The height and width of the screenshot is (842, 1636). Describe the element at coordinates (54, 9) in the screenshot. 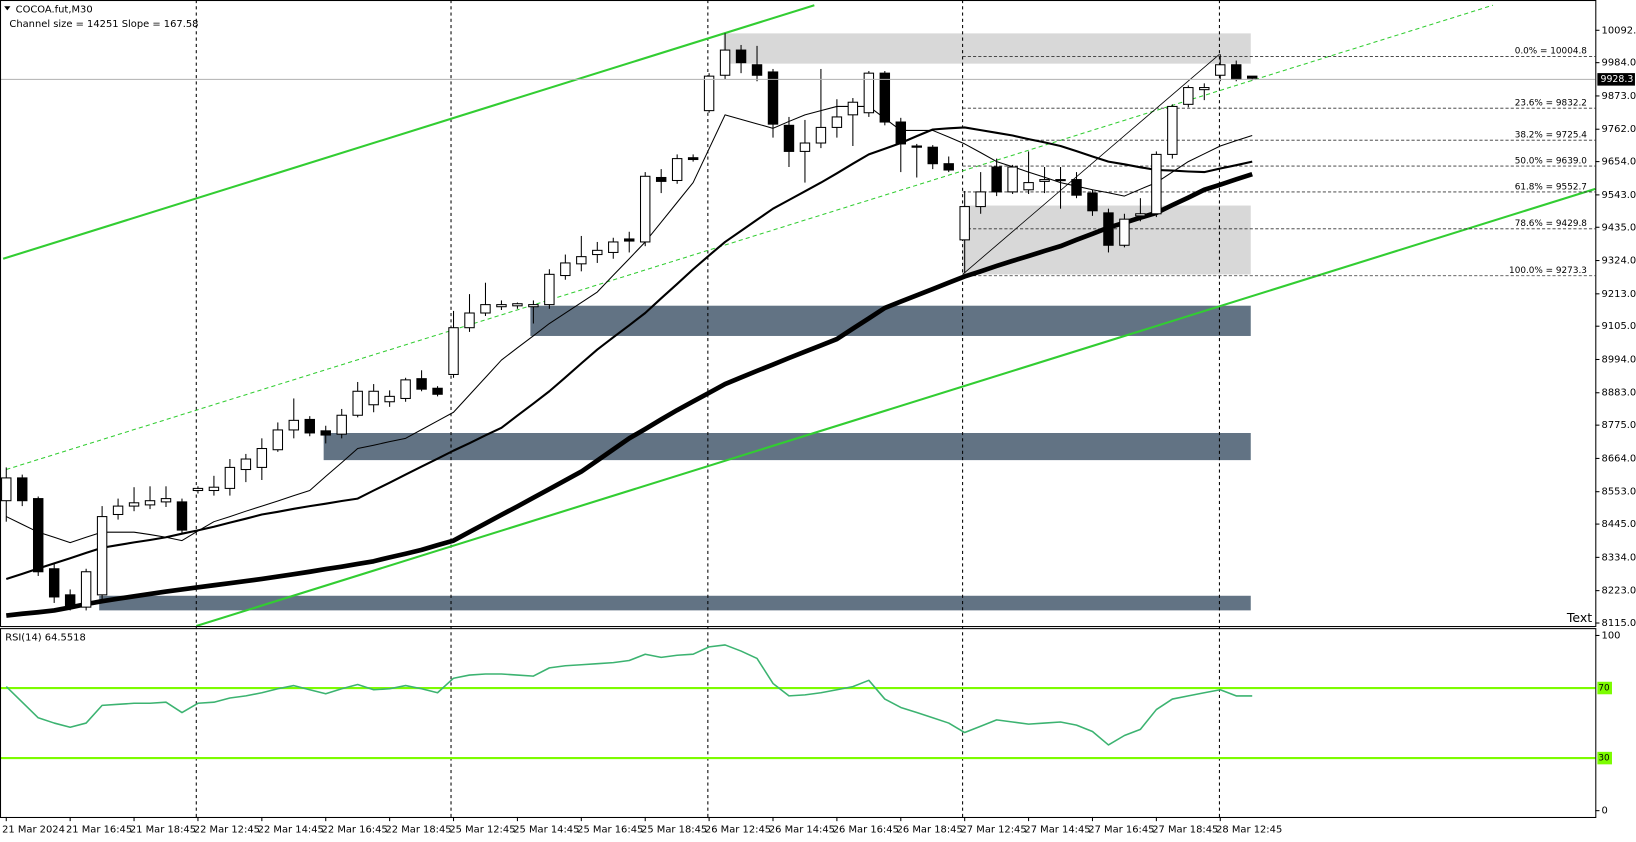

I see `chart-title: COCOA.fut,M30` at that location.